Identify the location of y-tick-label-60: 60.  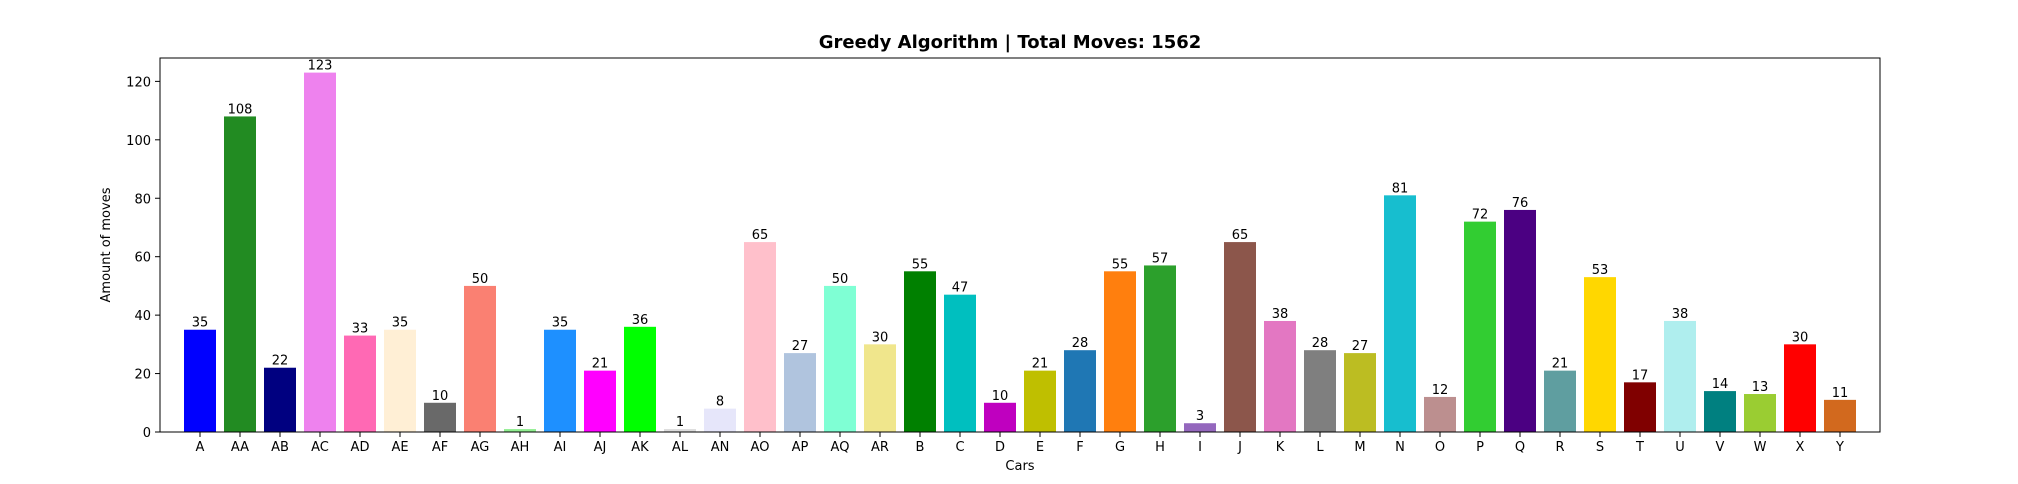
(142, 258).